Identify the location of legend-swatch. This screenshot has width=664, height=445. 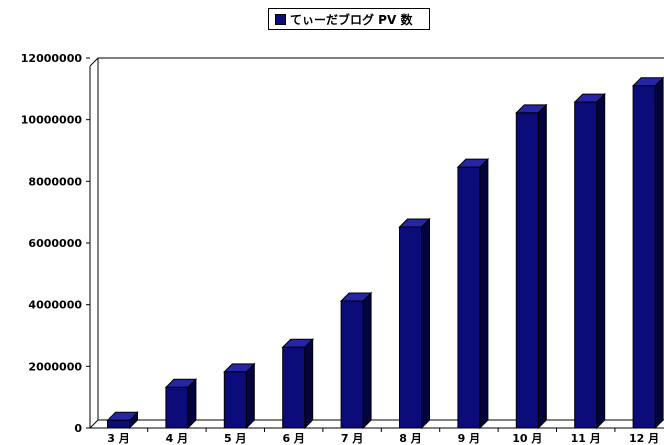
(280, 19).